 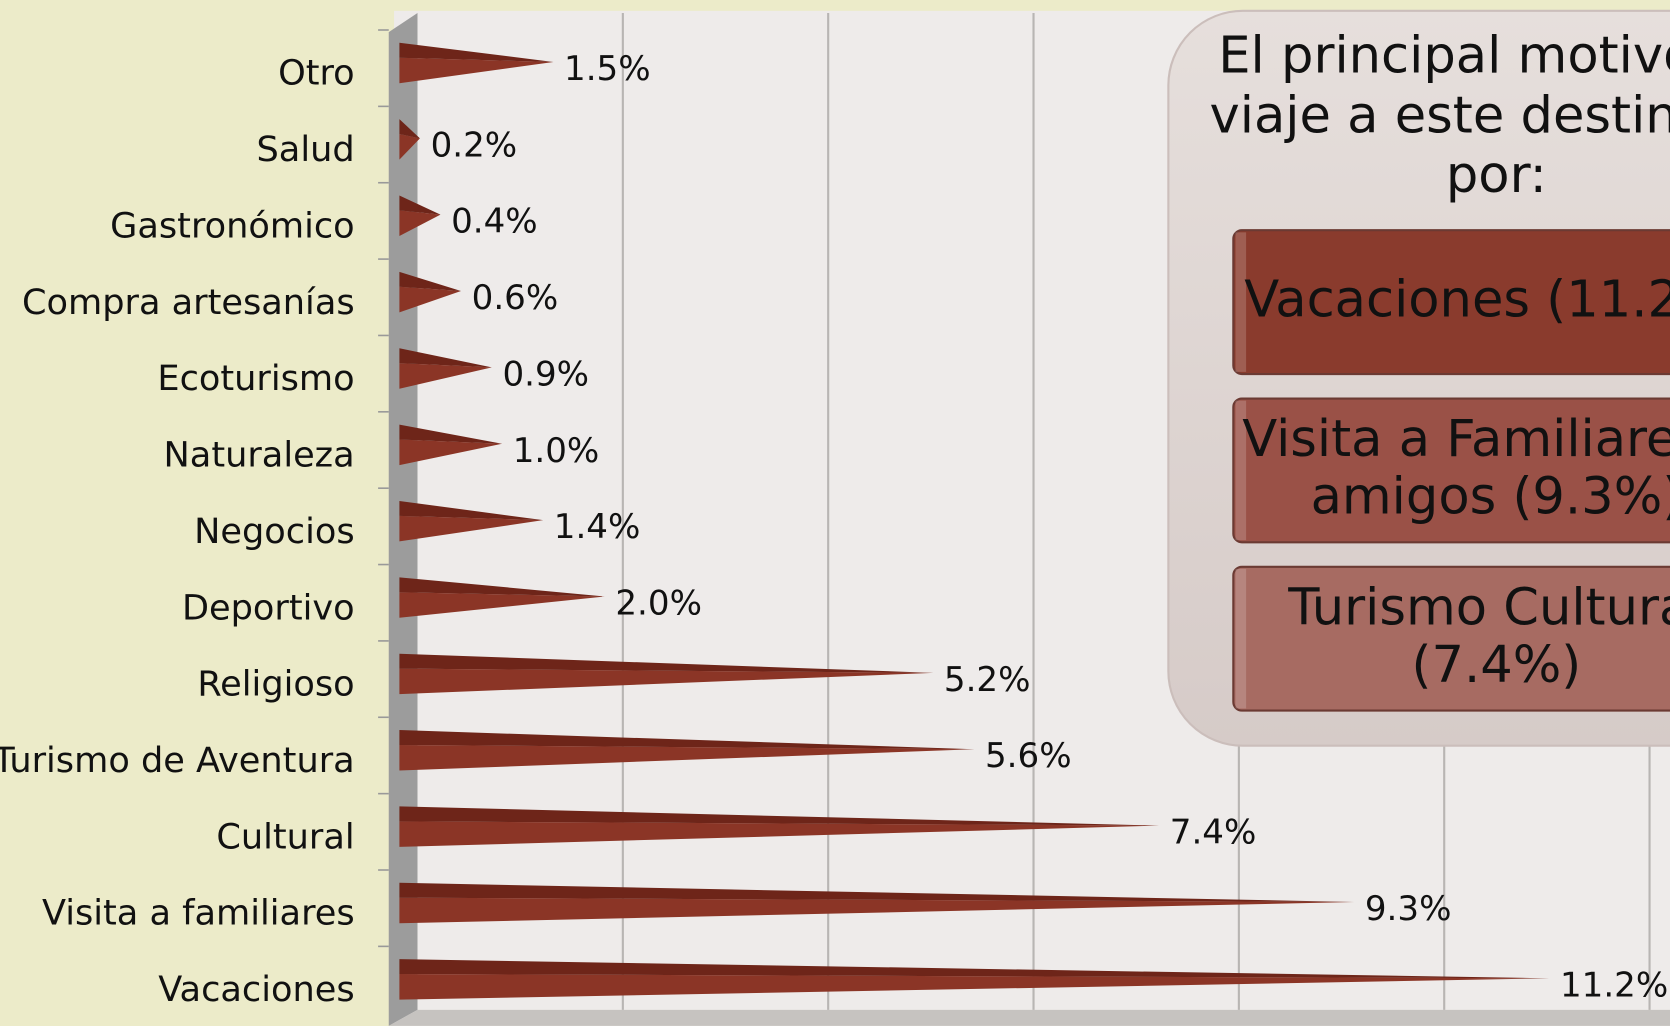 What do you see at coordinates (1213, 833) in the screenshot?
I see `data-label: 7.4%` at bounding box center [1213, 833].